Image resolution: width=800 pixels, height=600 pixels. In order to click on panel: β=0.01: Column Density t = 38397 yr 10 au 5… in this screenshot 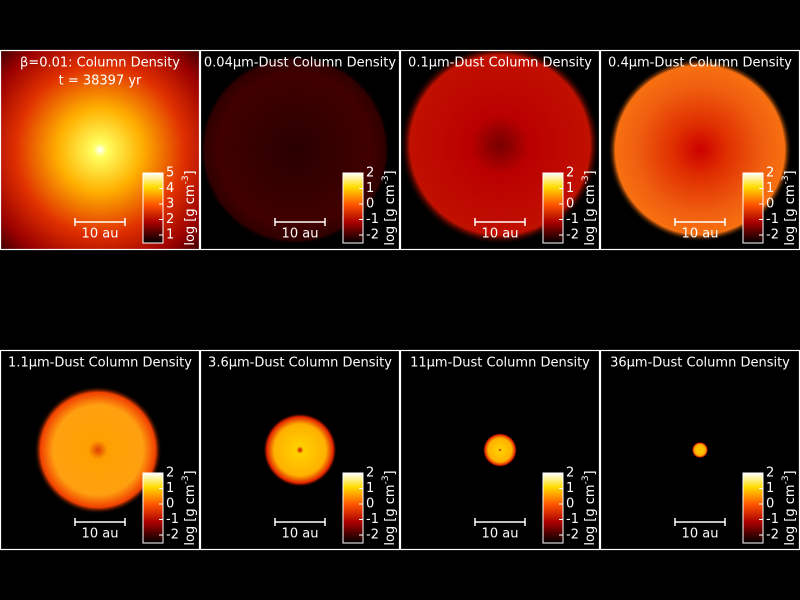, I will do `click(100, 150)`.